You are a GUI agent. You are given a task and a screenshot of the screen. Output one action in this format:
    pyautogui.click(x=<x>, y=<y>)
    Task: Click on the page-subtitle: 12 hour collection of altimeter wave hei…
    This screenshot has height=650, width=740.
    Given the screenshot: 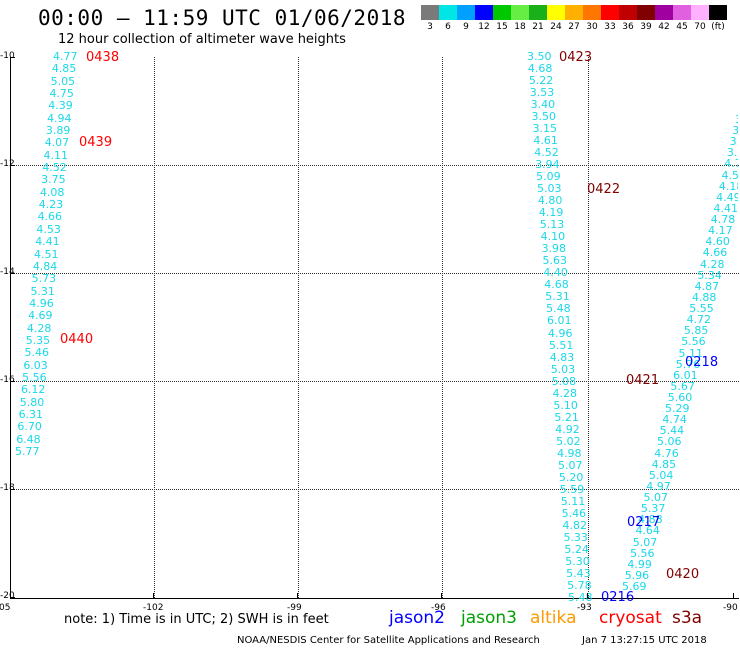 What is the action you would take?
    pyautogui.click(x=202, y=39)
    